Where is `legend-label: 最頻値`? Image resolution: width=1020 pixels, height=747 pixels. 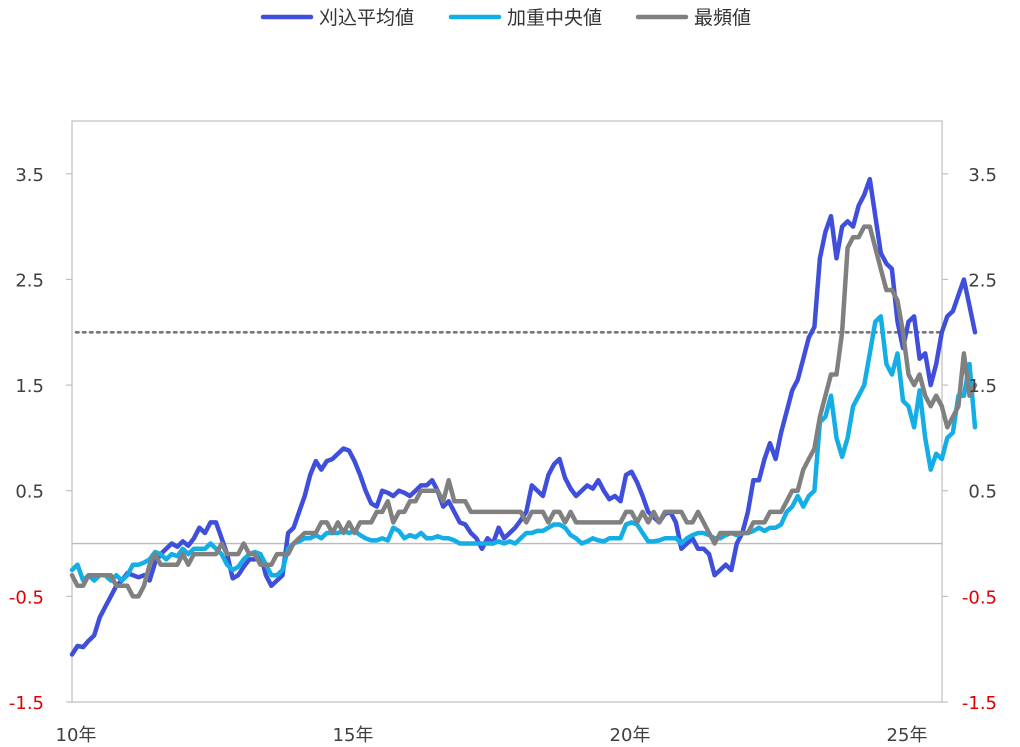 legend-label: 最頻値 is located at coordinates (722, 18).